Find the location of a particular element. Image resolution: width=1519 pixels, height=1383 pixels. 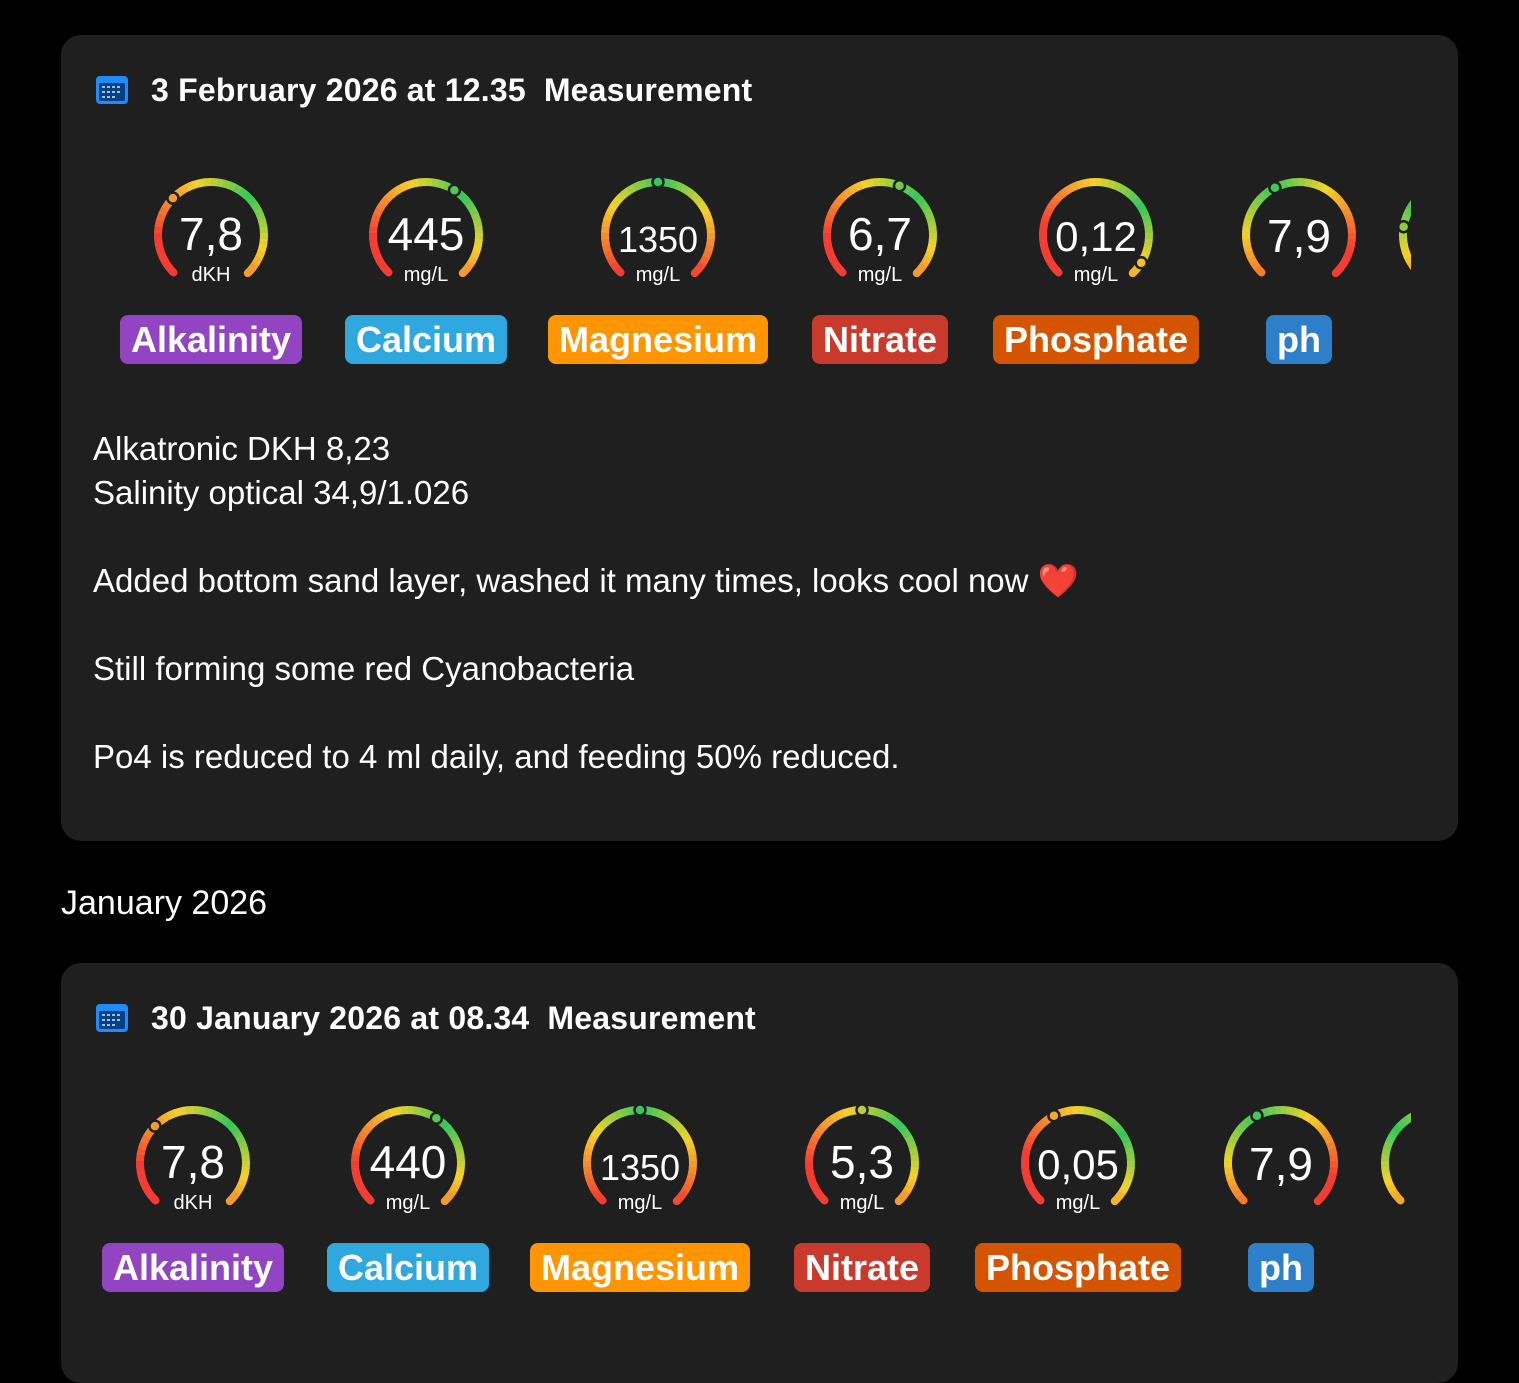

gauge-value: 0,05 is located at coordinates (1078, 1165).